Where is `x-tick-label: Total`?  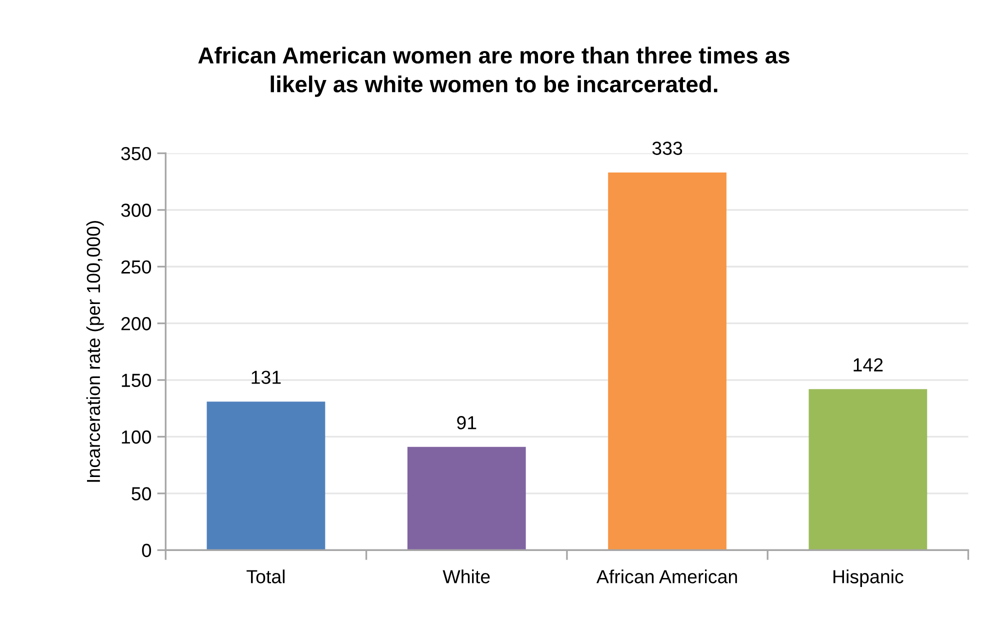
x-tick-label: Total is located at coordinates (265, 577).